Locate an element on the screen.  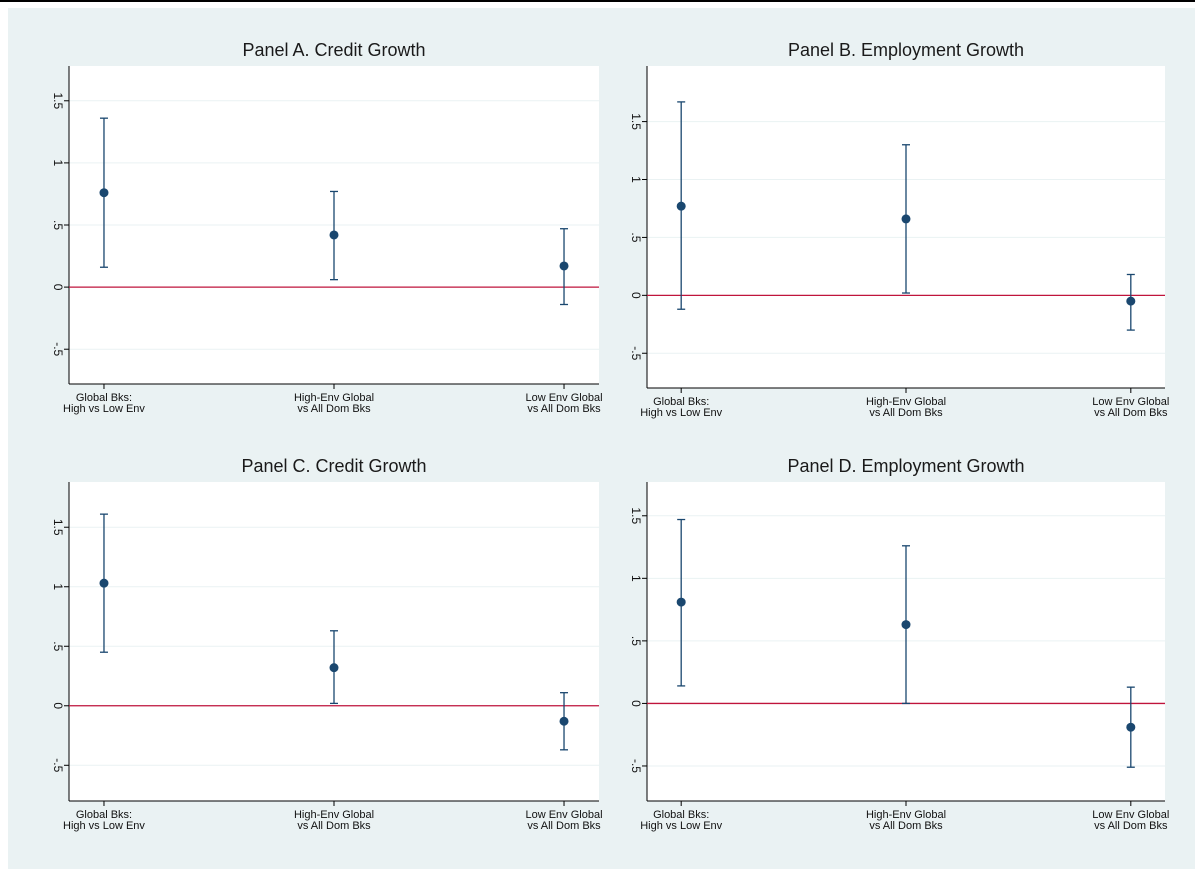
panel-title: Panel C. Credit Growth is located at coordinates (333, 466).